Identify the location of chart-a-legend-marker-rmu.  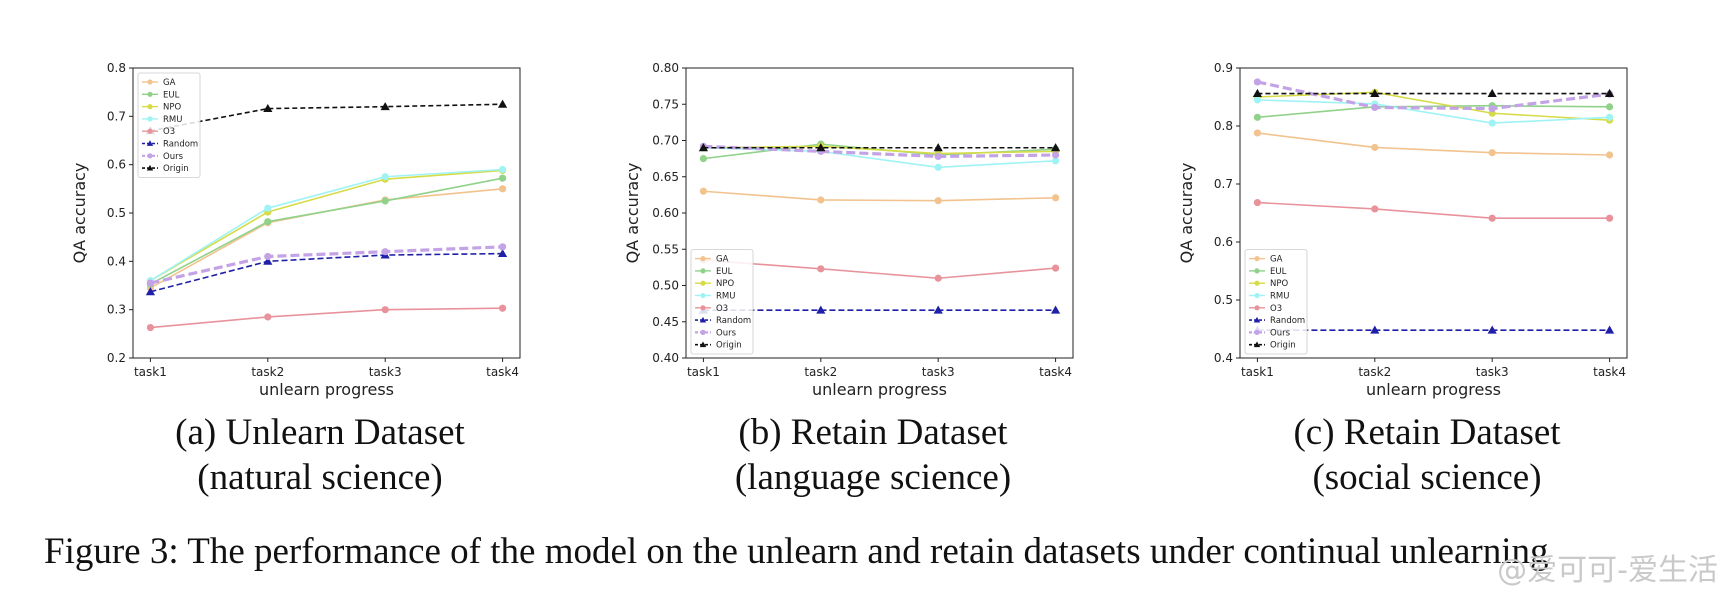
(150, 119).